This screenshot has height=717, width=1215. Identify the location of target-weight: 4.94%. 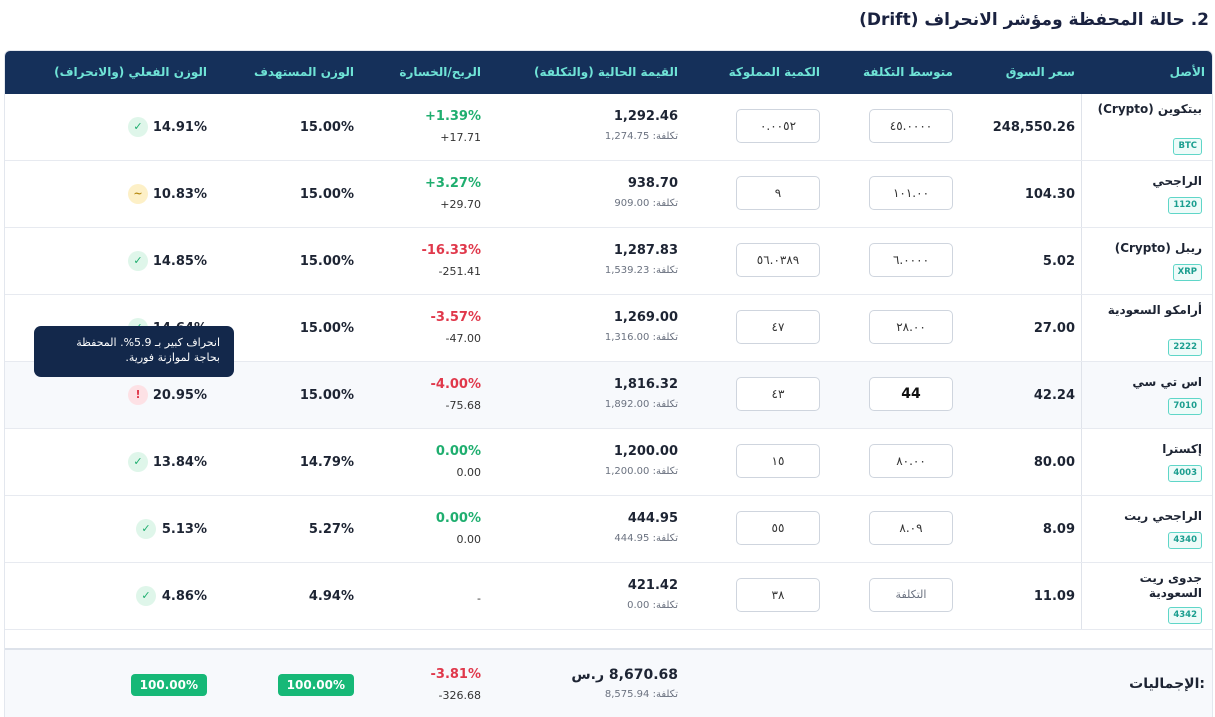
(331, 596).